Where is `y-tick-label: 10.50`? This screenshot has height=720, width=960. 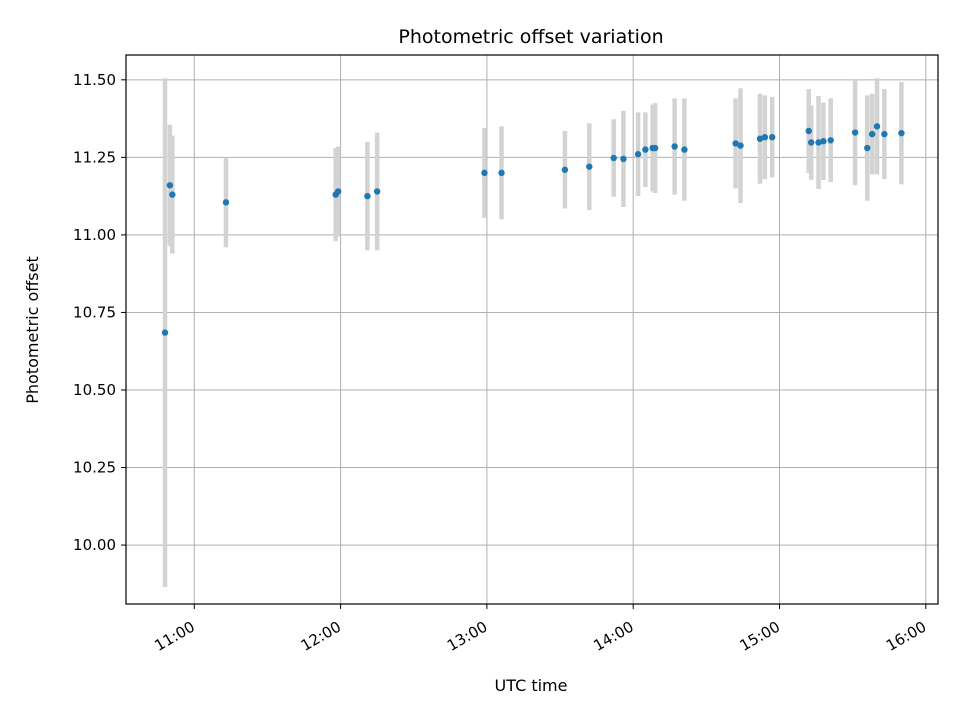 y-tick-label: 10.50 is located at coordinates (94, 390).